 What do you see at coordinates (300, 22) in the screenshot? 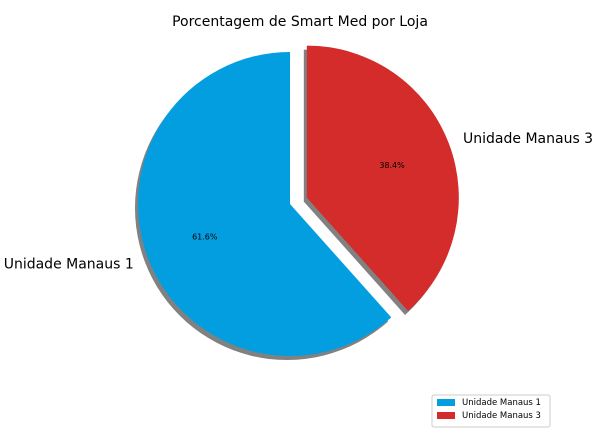
I see `chart-title: Porcentagem de Smart Med por Loja` at bounding box center [300, 22].